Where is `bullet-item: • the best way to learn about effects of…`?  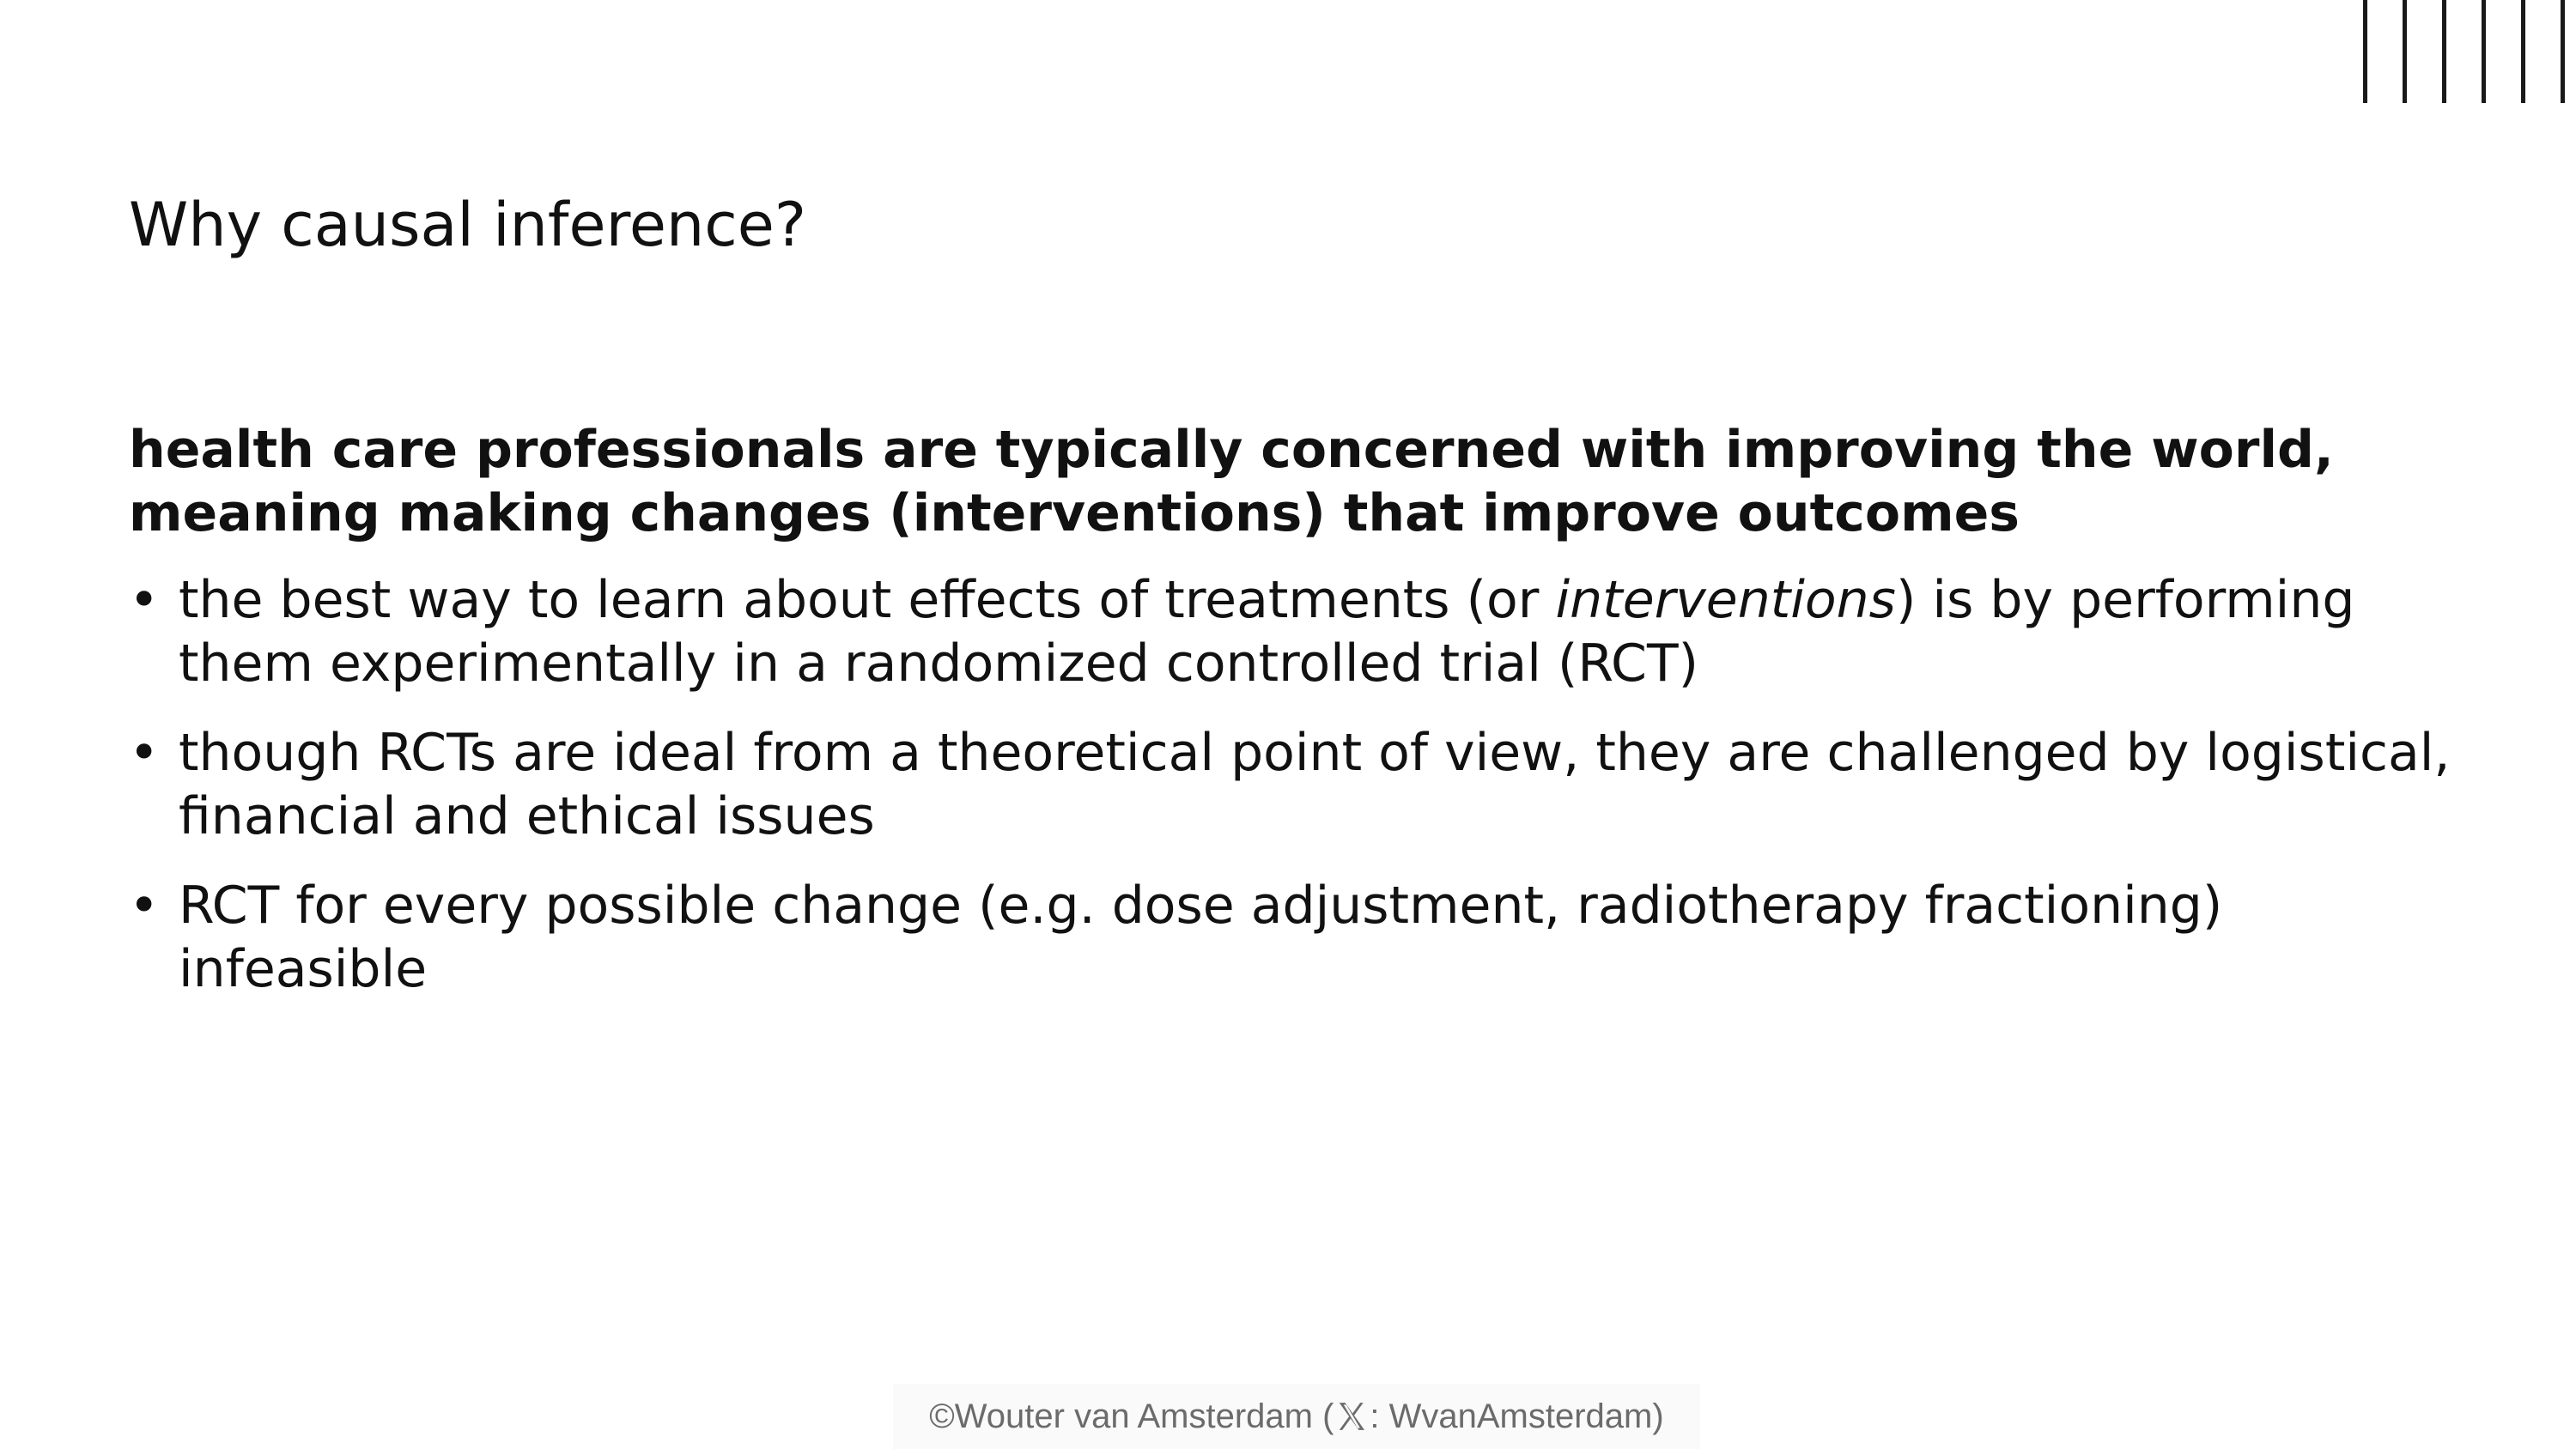 bullet-item: • the best way to learn about effects of… is located at coordinates (1297, 631).